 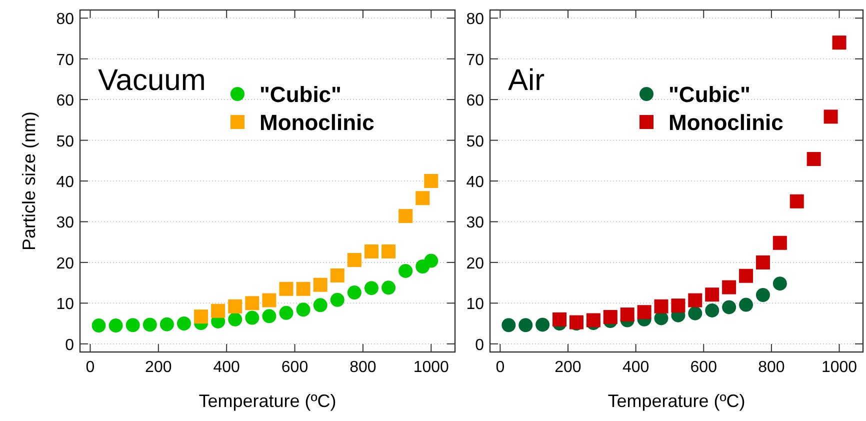 What do you see at coordinates (526, 80) in the screenshot?
I see `annotation: Air` at bounding box center [526, 80].